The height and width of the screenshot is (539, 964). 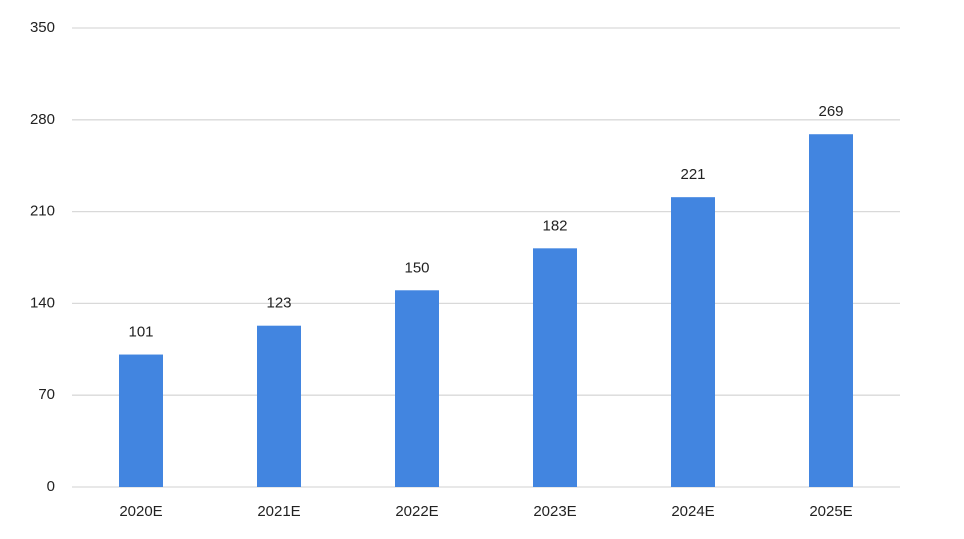 I want to click on x-tick-label: 2025E, so click(x=830, y=511).